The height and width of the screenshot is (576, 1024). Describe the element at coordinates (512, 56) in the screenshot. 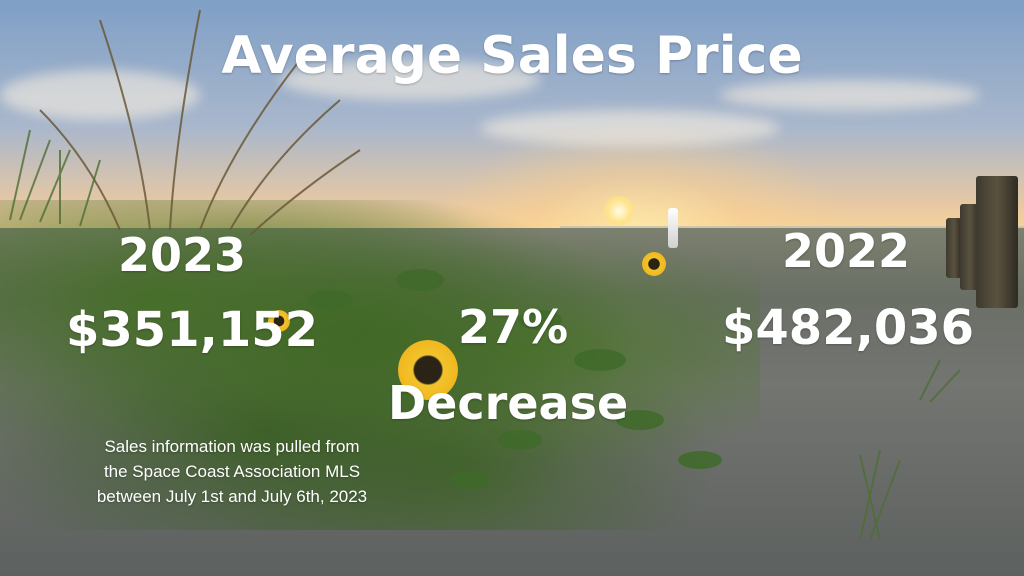

I see `page-title: Average Sales Price` at that location.